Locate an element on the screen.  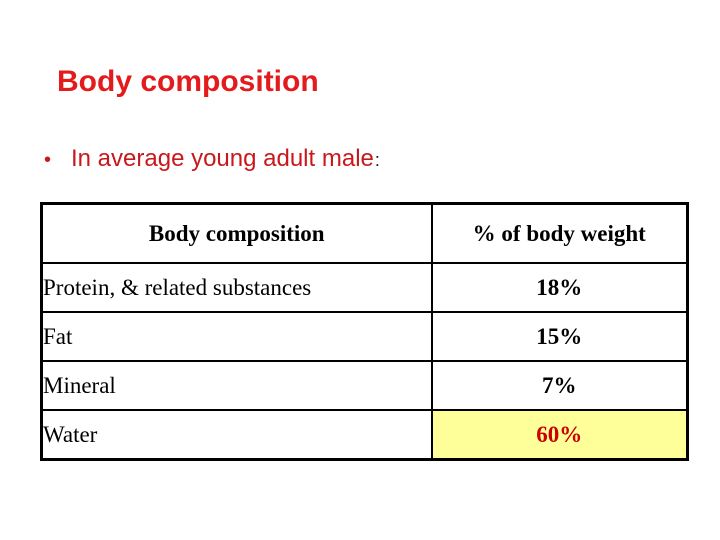
bullet-item: • In average young adult male: is located at coordinates (212, 159).